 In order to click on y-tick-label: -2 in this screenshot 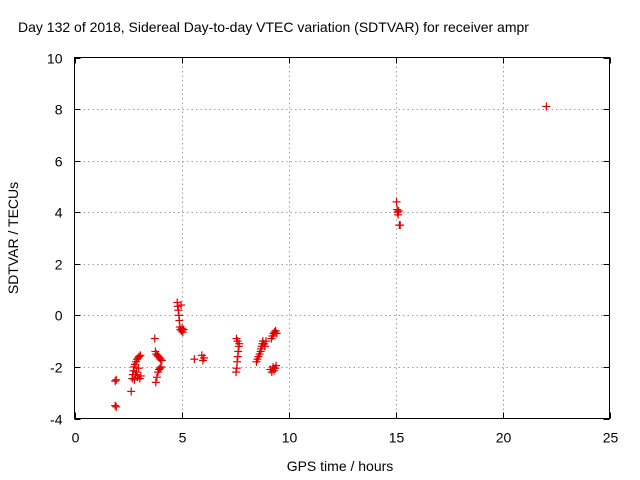, I will do `click(56, 368)`.